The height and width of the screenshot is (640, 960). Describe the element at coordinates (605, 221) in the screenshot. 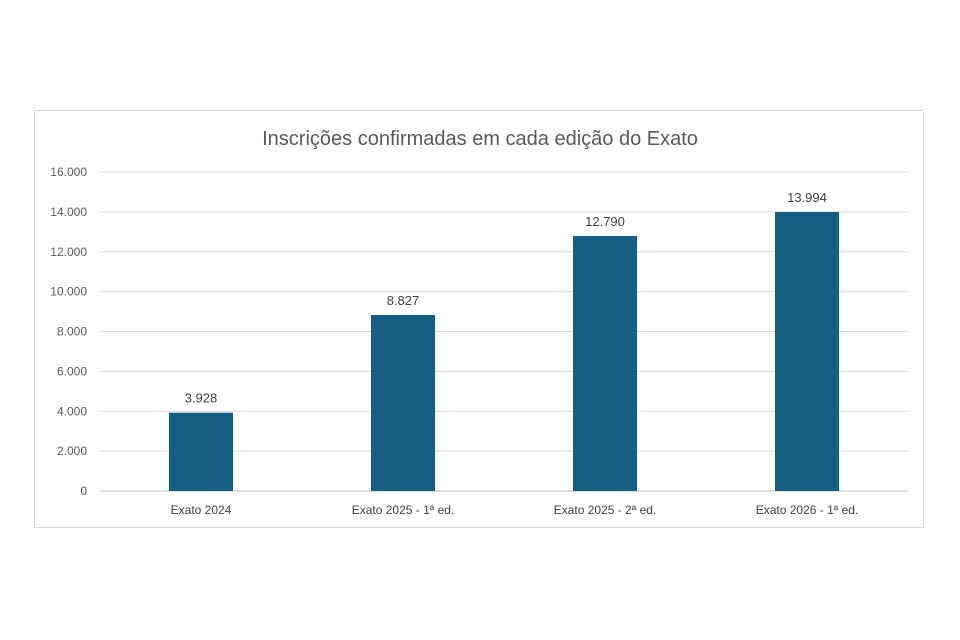

I see `data-label: 12.790` at that location.